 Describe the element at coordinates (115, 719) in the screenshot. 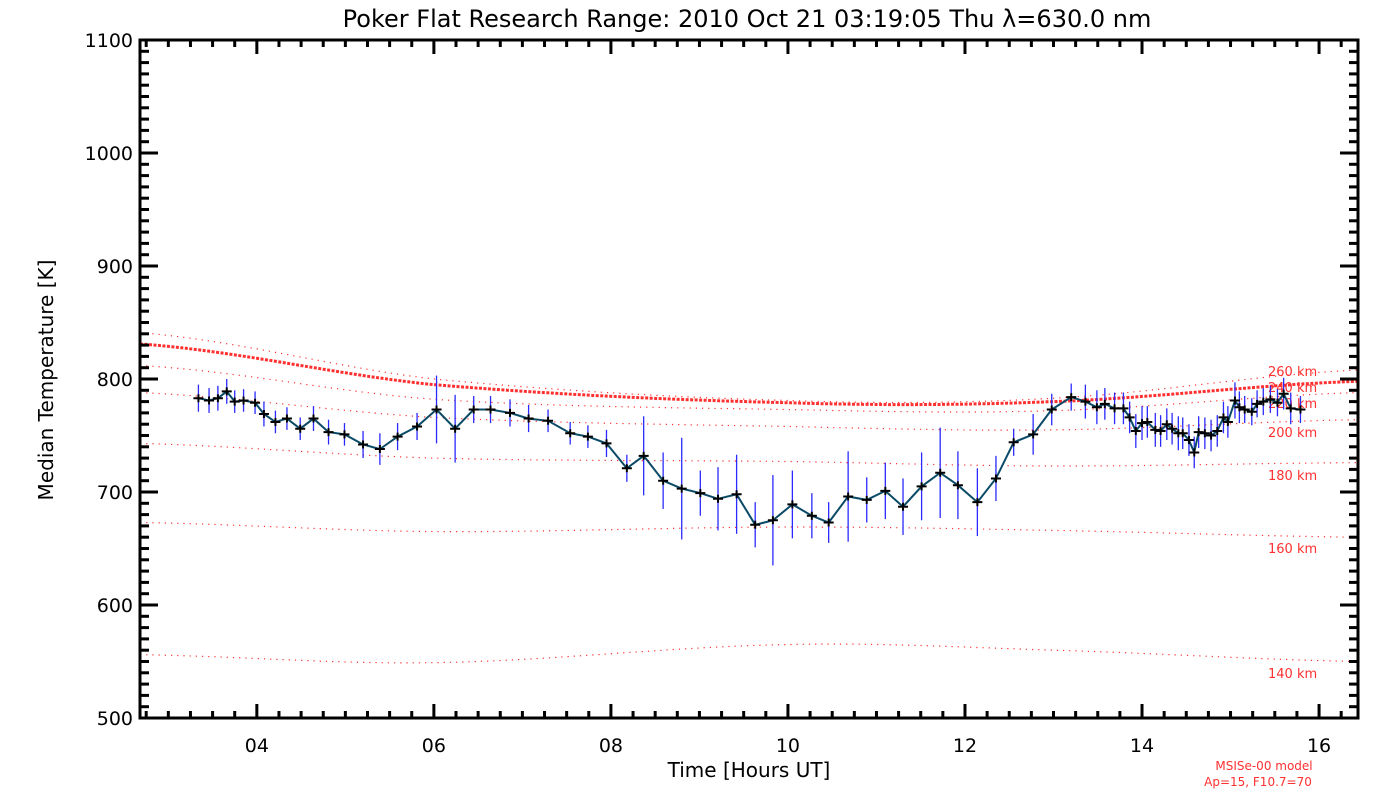

I see `y-tick-label: 500` at that location.